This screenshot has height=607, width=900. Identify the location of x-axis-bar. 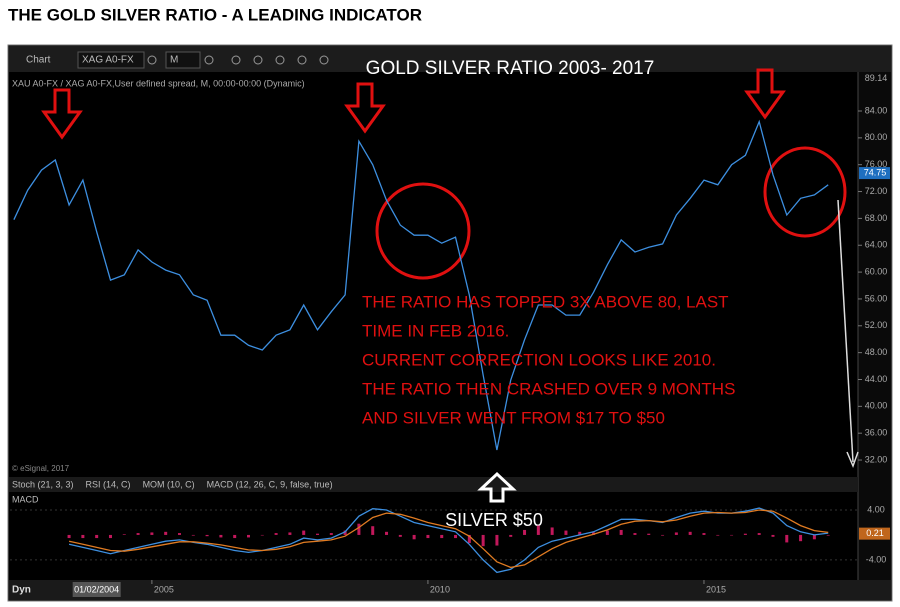
(450, 590).